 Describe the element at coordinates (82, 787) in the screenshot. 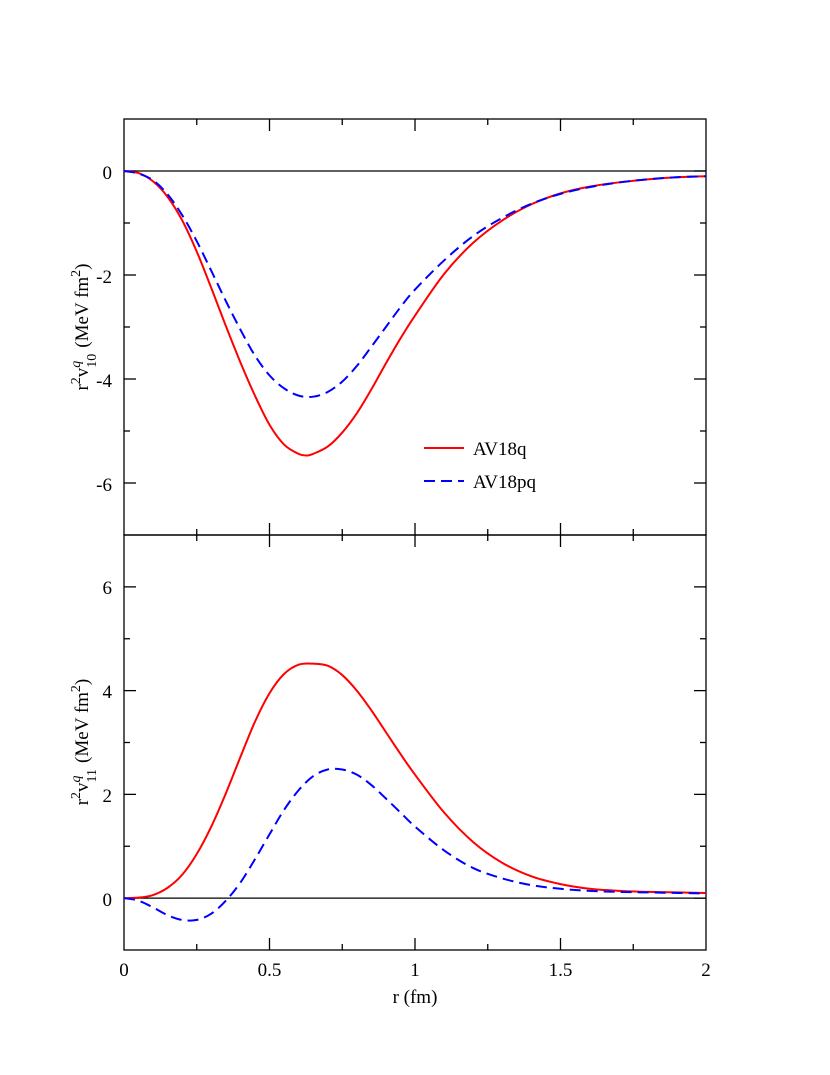

I see `bottom-ylabel-var: v` at that location.